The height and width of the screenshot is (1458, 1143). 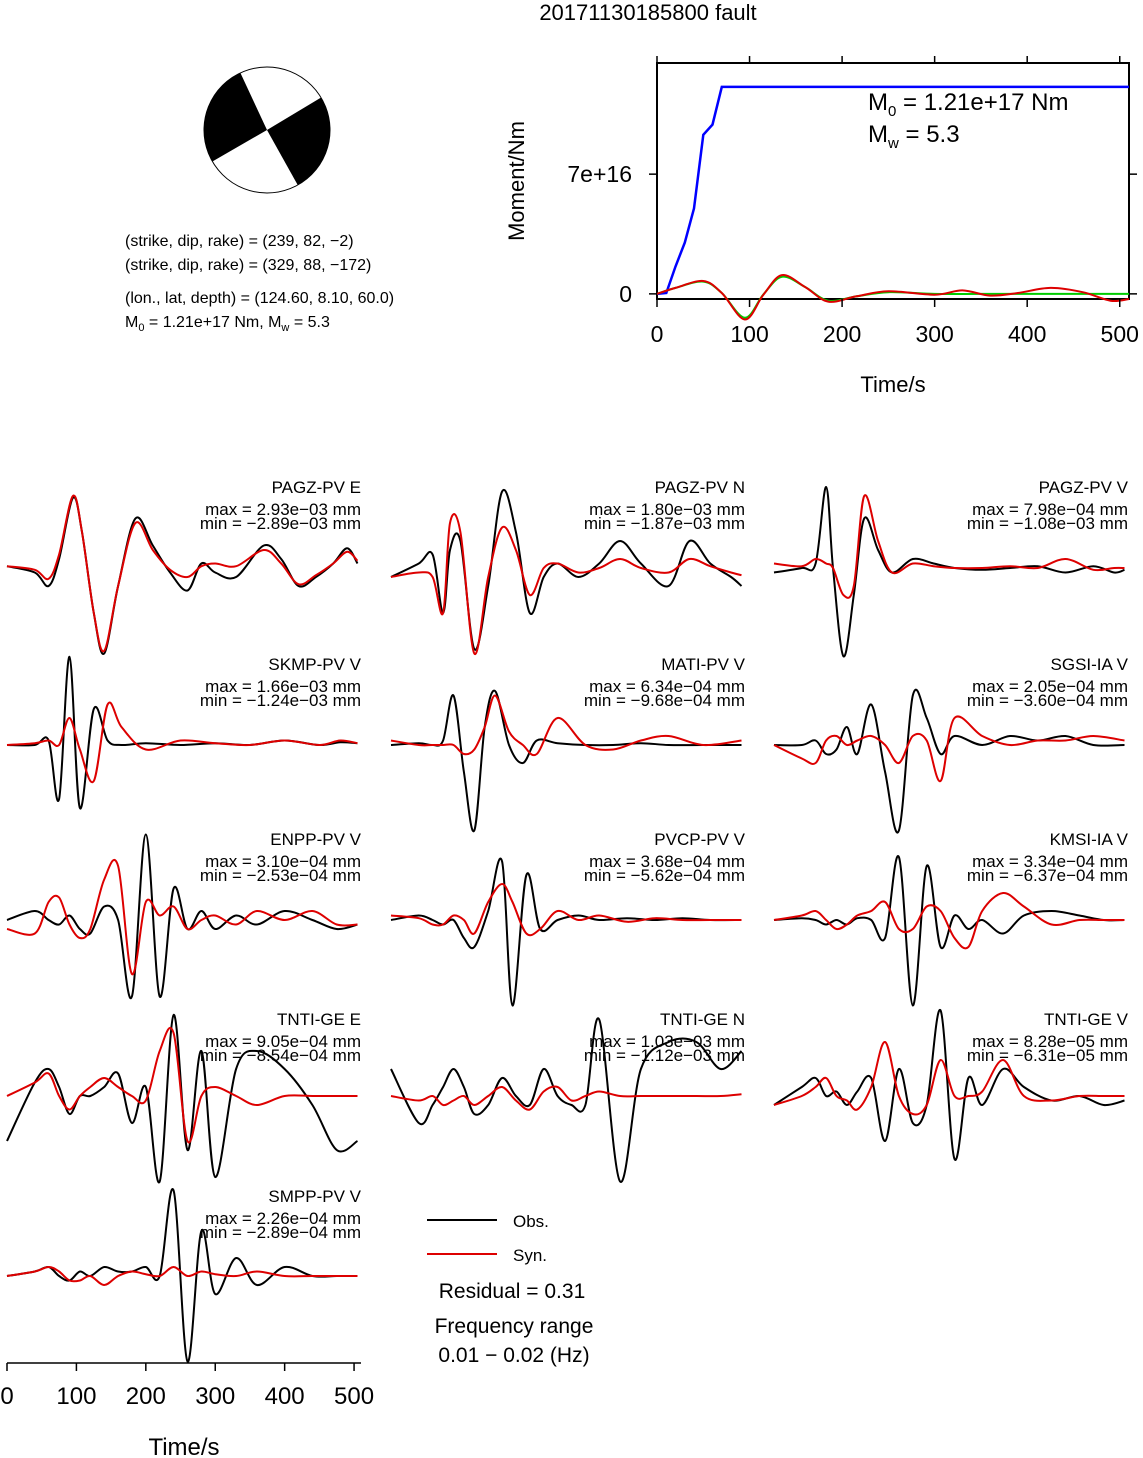 I want to click on trace-max-label: max = 2.26e−04 mm, so click(x=283, y=1218).